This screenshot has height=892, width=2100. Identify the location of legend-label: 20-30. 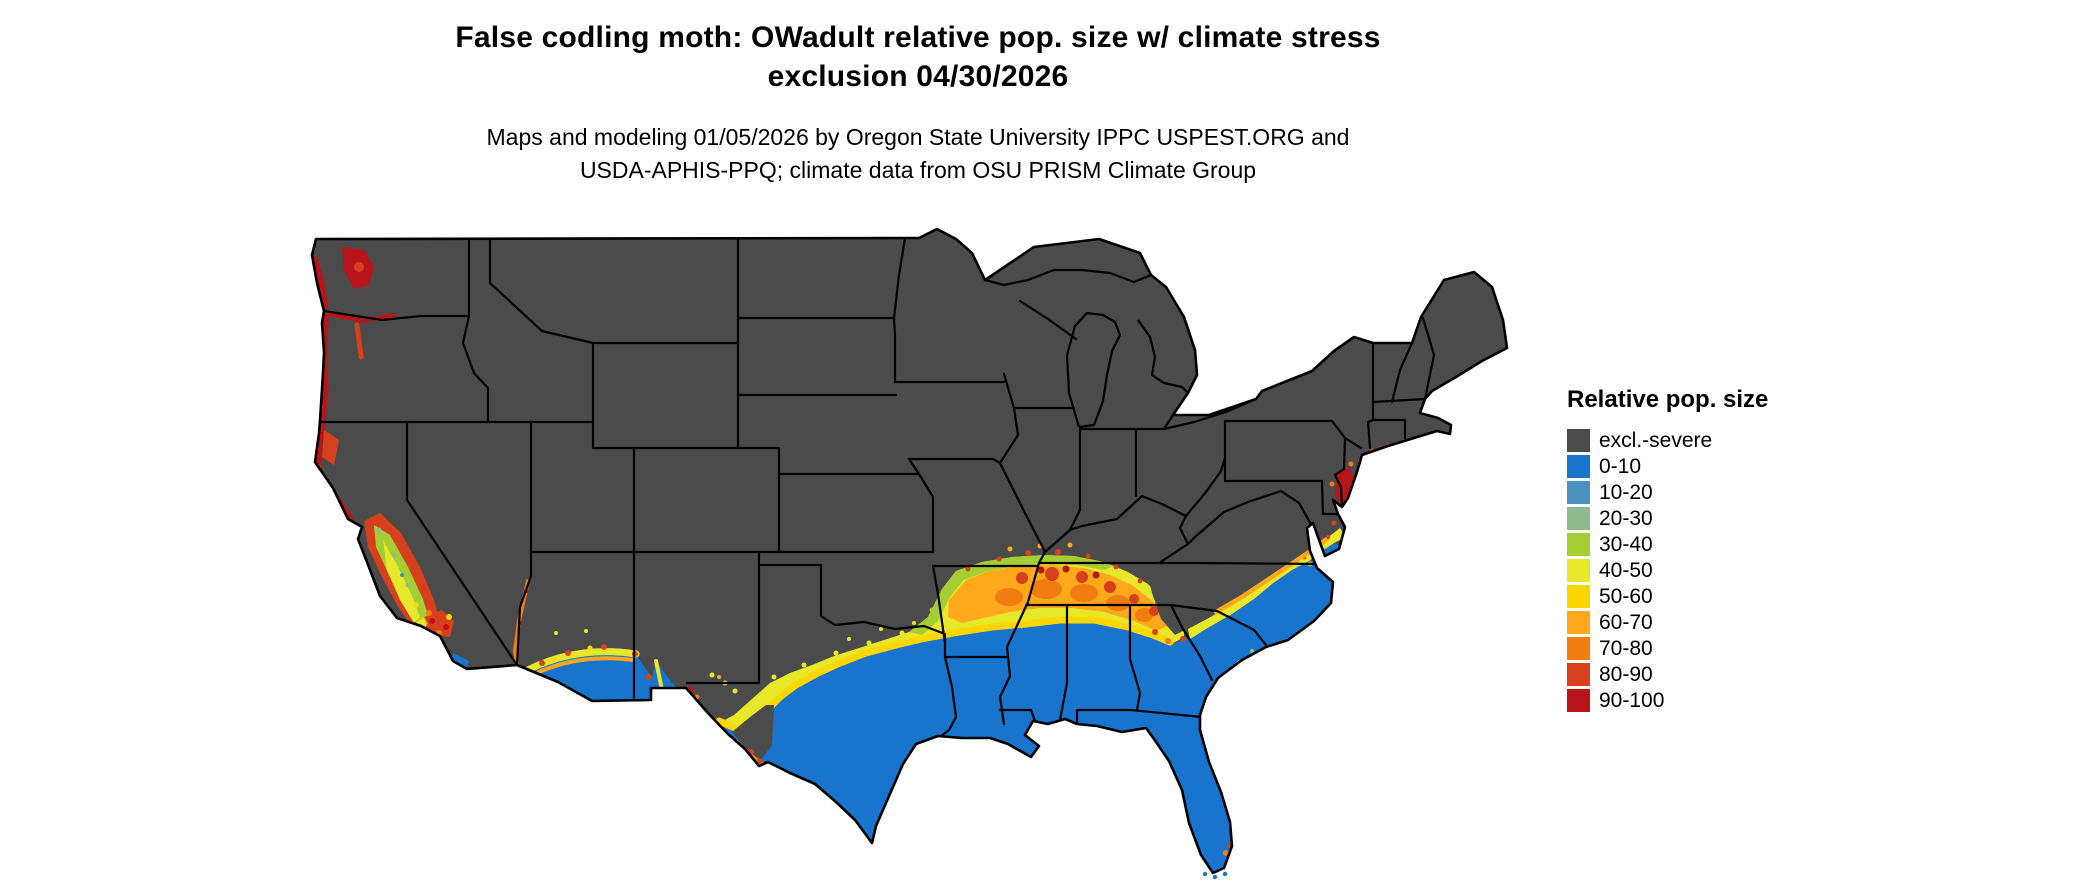
(1626, 518).